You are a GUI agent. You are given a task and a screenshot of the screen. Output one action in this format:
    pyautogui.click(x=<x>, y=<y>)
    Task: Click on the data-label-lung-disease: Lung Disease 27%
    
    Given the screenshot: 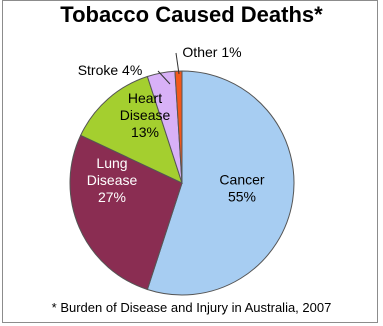 What is the action you would take?
    pyautogui.click(x=112, y=180)
    